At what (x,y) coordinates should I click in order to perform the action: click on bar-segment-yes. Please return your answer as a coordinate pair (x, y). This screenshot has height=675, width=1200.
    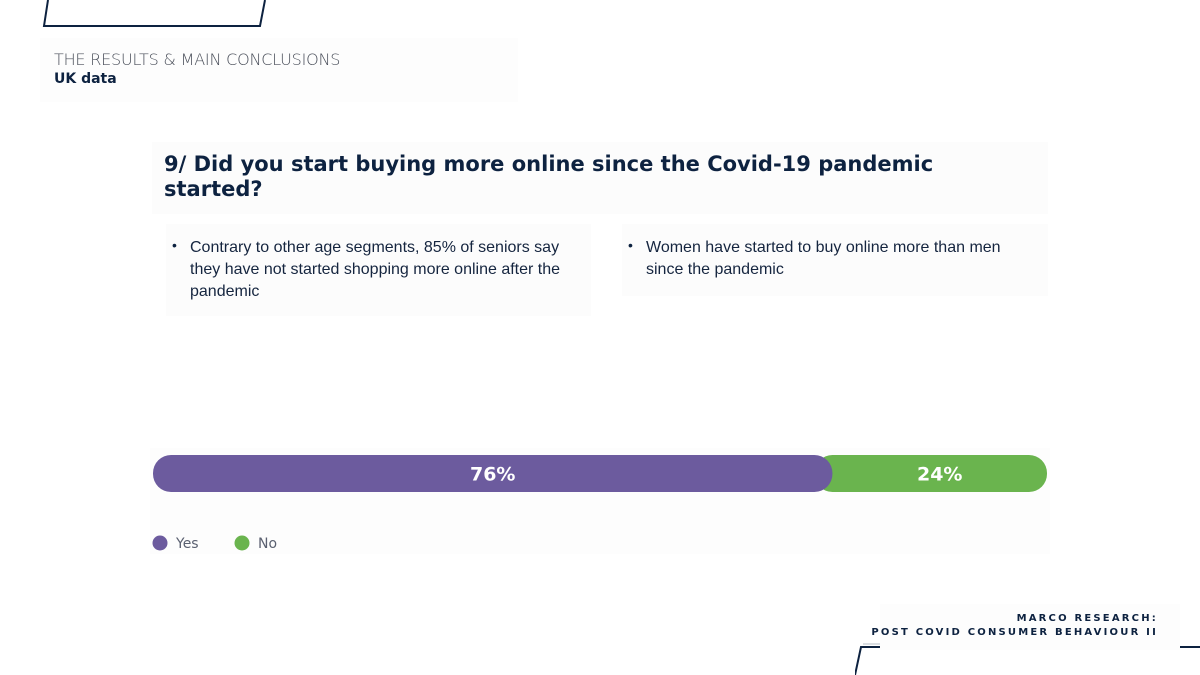
    Looking at the image, I should click on (493, 473).